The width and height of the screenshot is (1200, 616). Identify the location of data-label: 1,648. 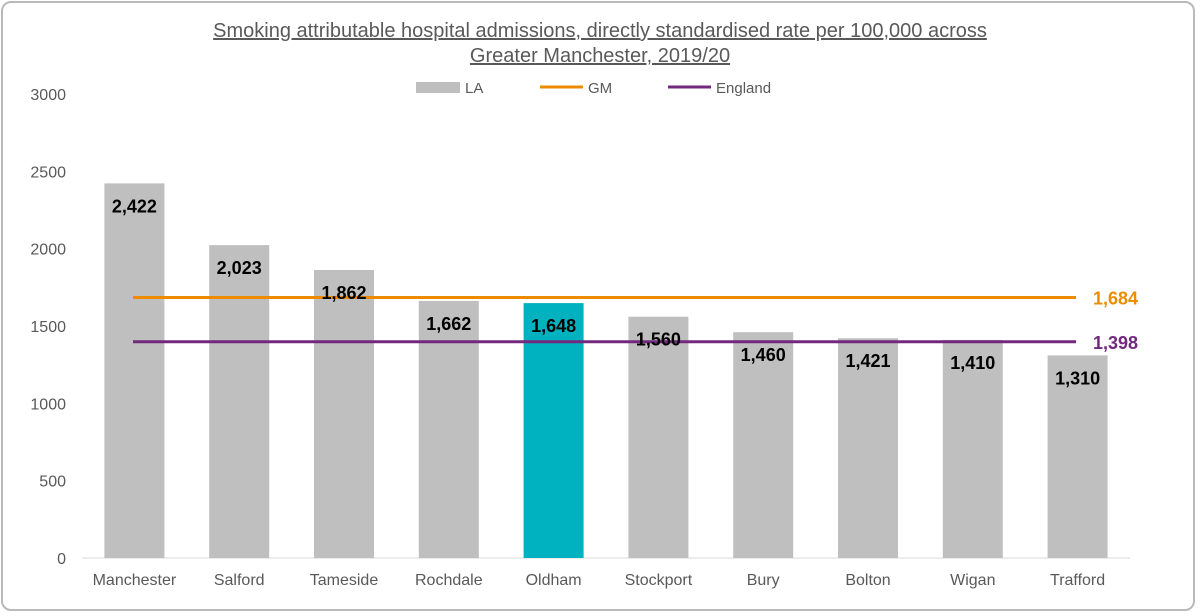
(553, 326).